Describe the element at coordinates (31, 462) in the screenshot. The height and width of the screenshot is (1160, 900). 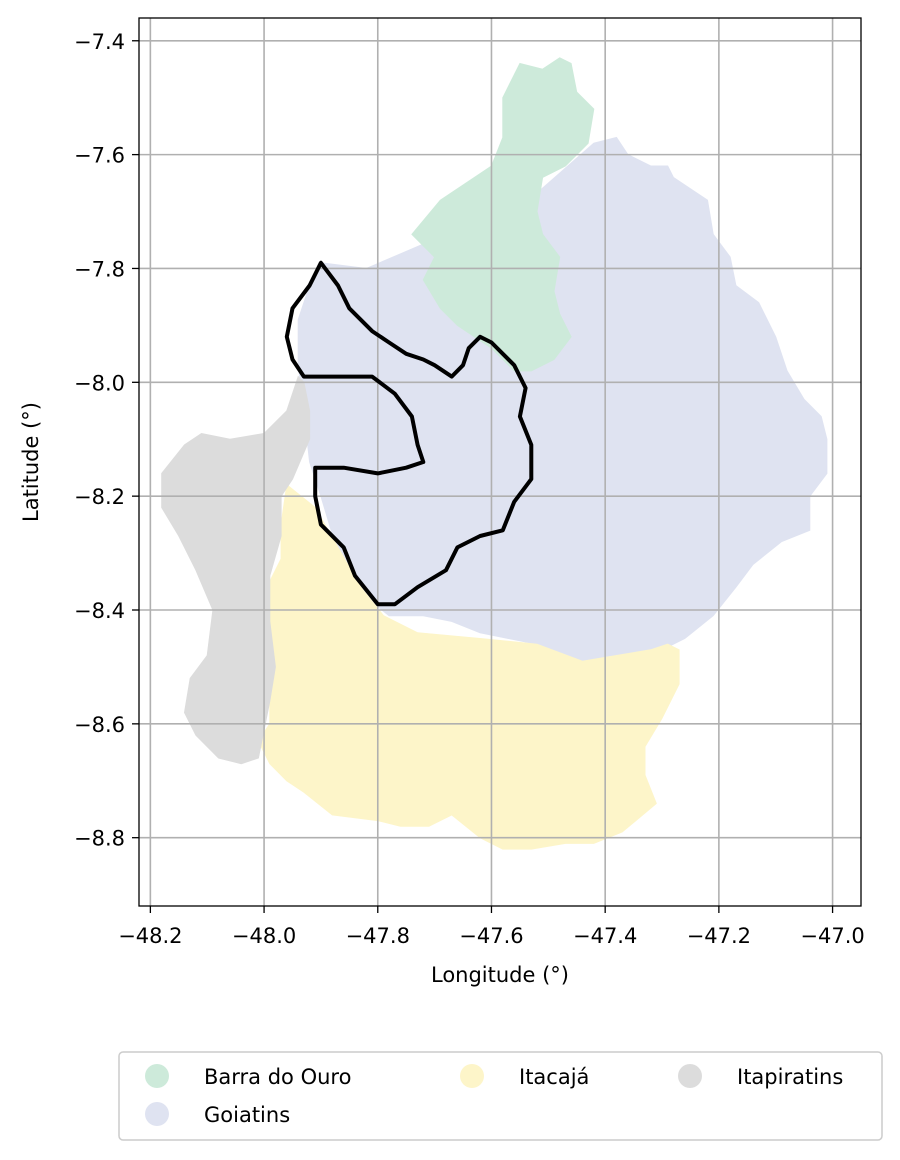
I see `y-axis-label: Latitude (°)` at that location.